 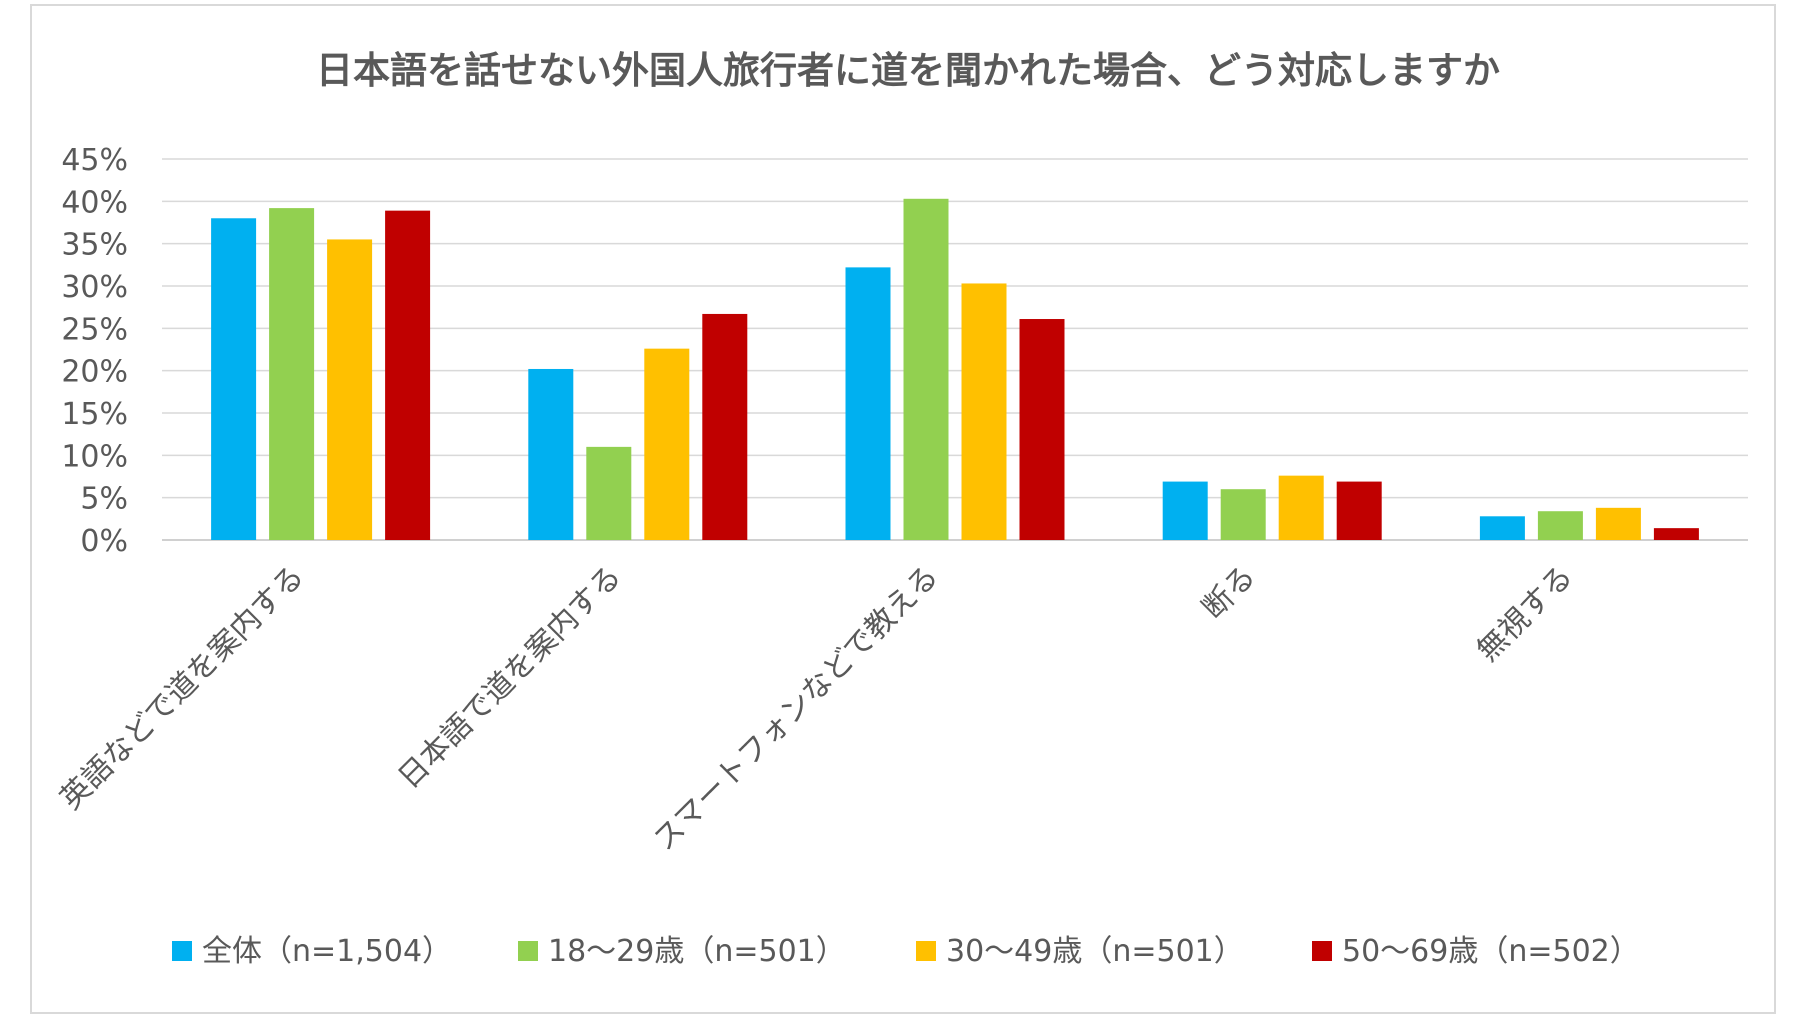 I want to click on y-tick-label: 45%, so click(x=94, y=160).